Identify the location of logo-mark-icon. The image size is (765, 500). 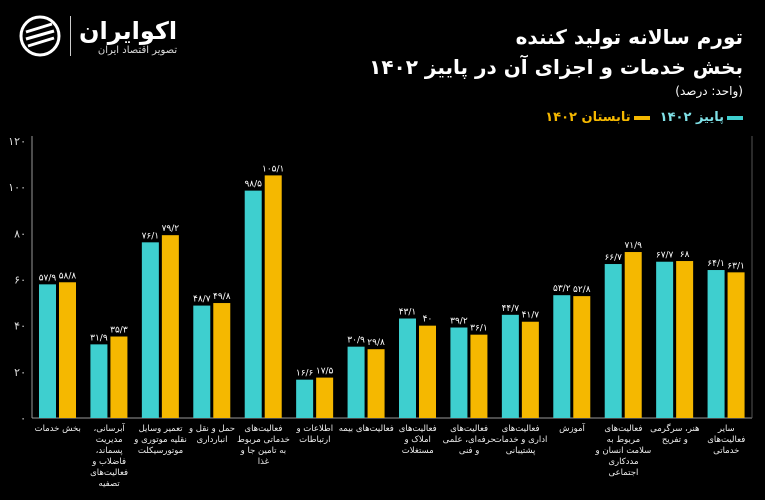
(40, 36).